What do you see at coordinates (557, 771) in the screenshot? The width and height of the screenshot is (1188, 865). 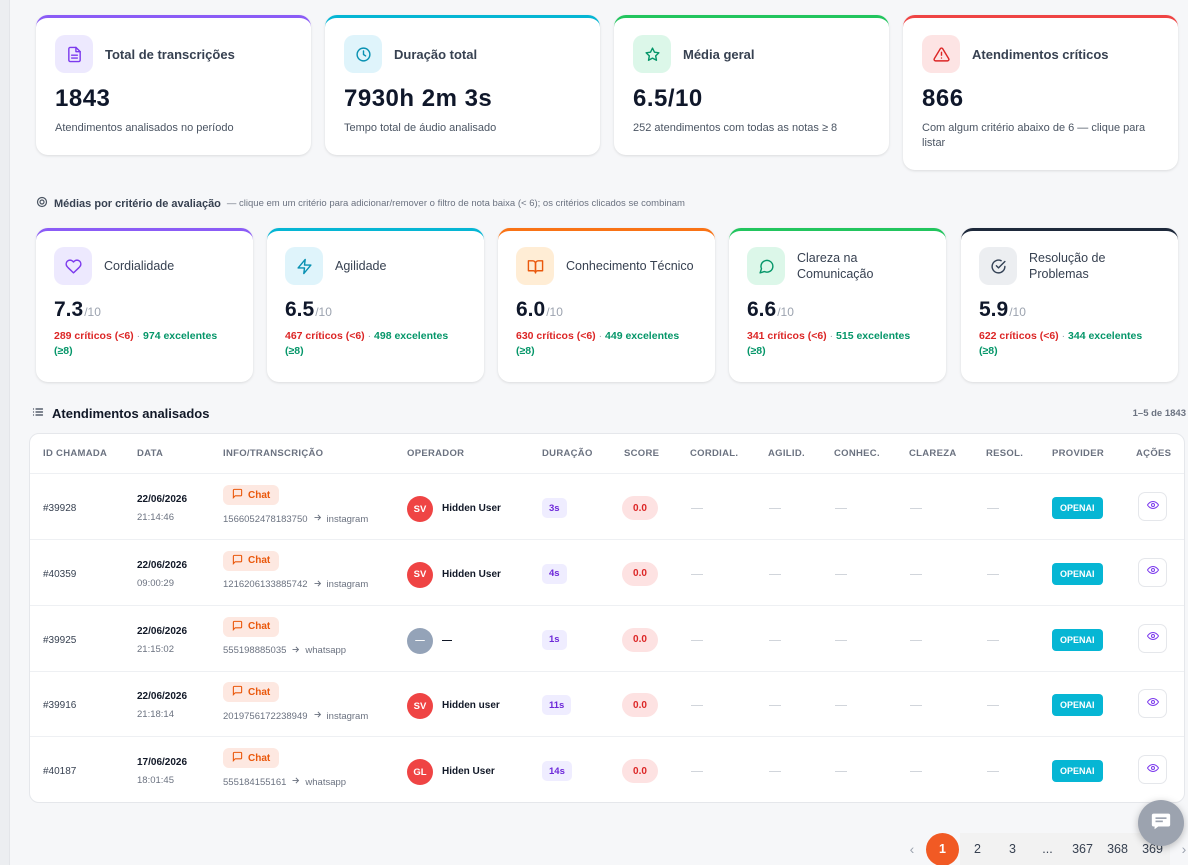 I see `duration-badge: 14s` at bounding box center [557, 771].